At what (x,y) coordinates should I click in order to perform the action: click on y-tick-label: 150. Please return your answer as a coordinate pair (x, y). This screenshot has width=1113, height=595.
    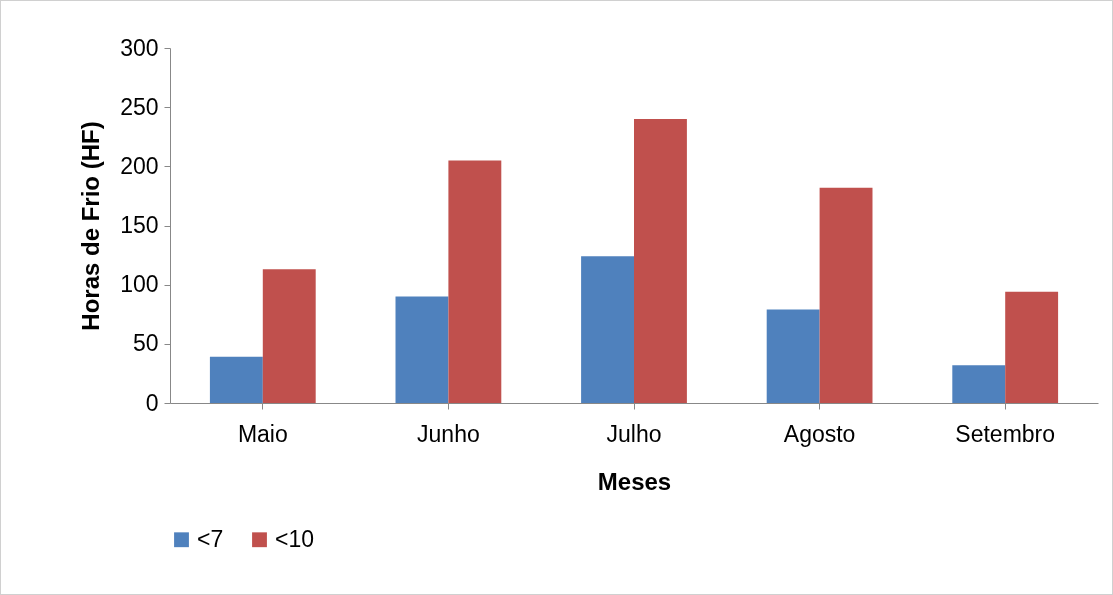
    Looking at the image, I should click on (139, 225).